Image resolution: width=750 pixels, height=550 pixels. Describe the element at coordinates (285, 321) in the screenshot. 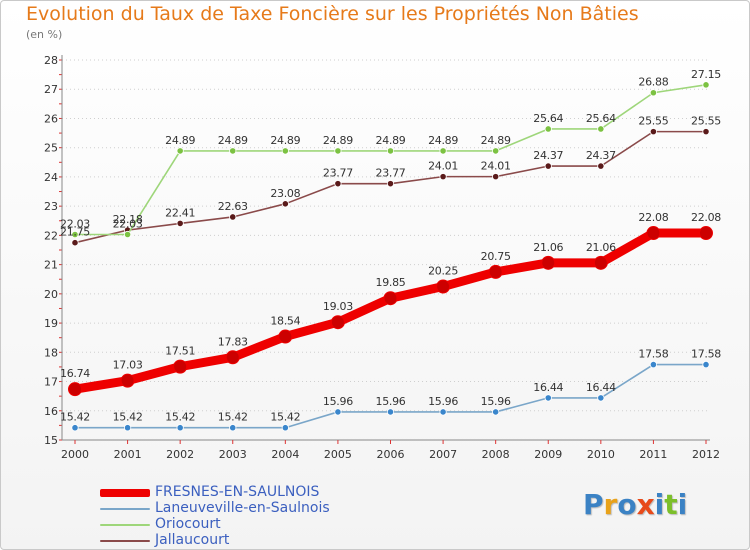

I see `data-label: 18.54` at that location.